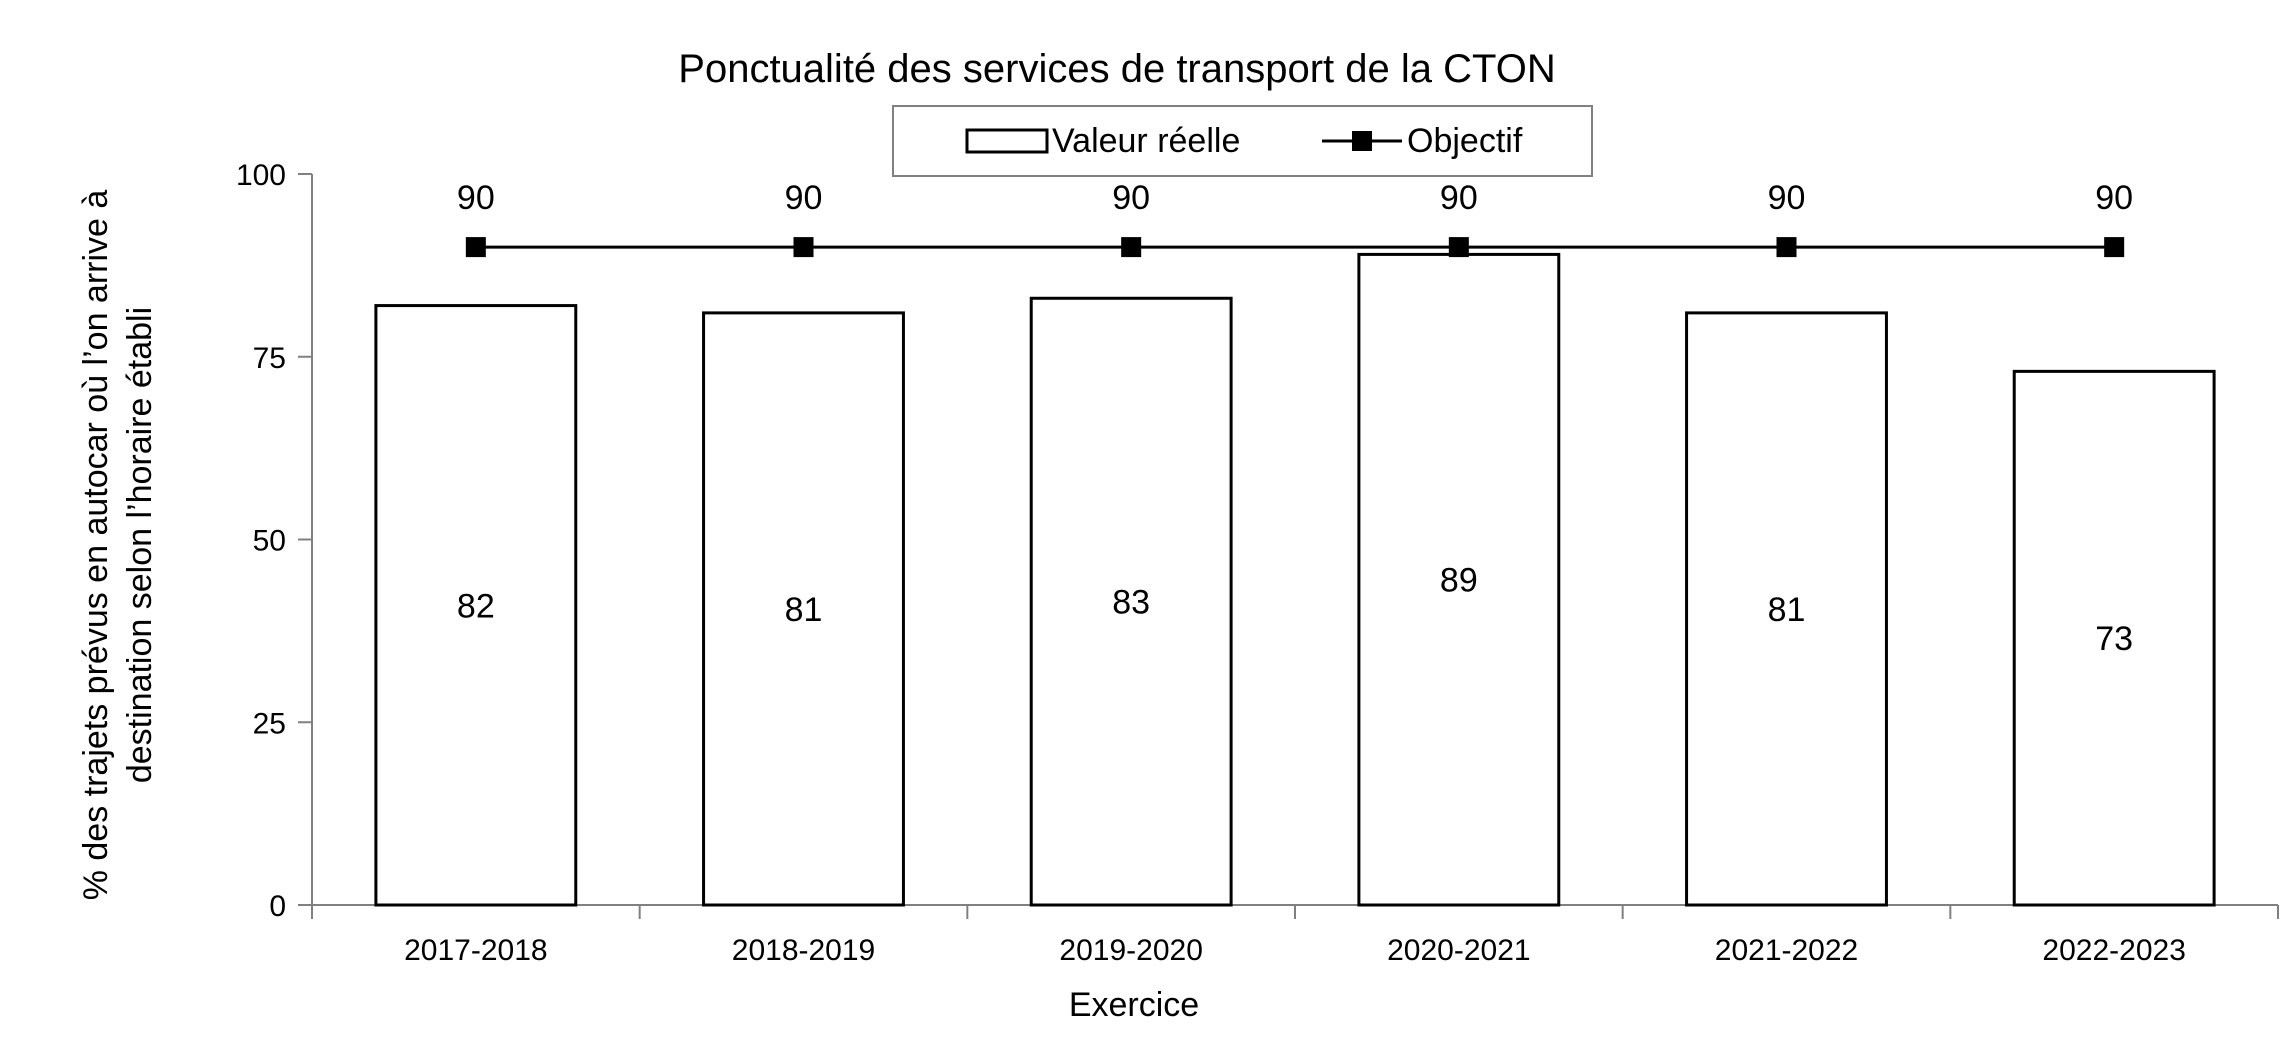  What do you see at coordinates (1146, 141) in the screenshot?
I see `legend-label-actual: Valeur réelle` at bounding box center [1146, 141].